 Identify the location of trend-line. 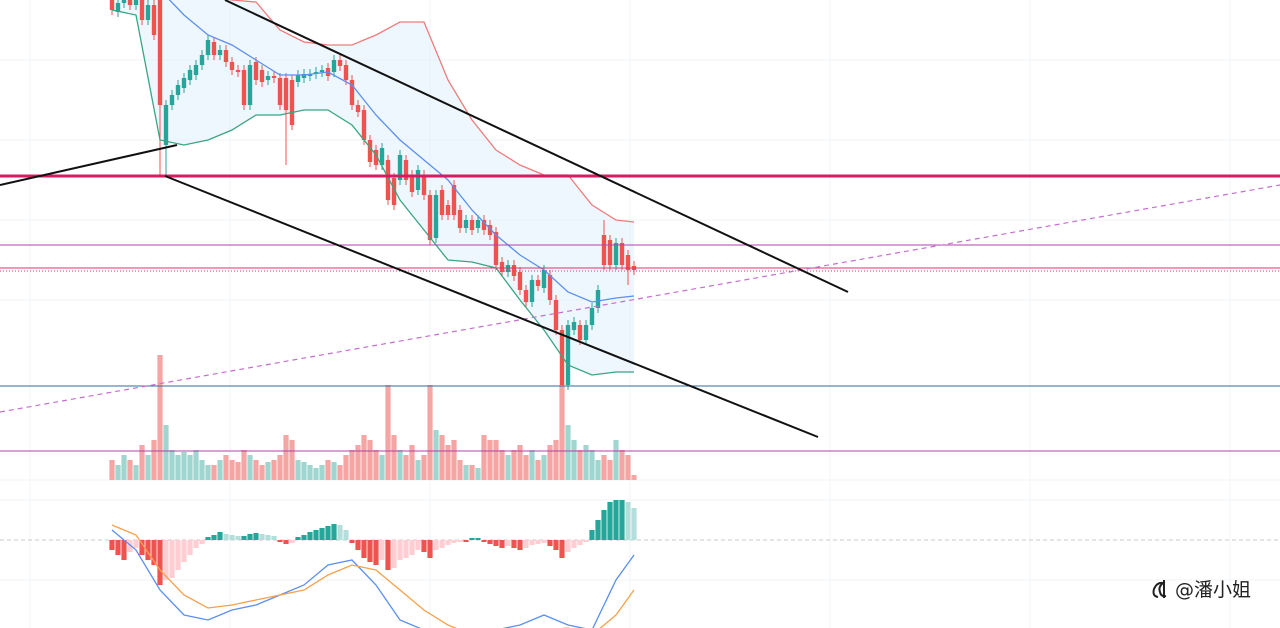
(89, 165).